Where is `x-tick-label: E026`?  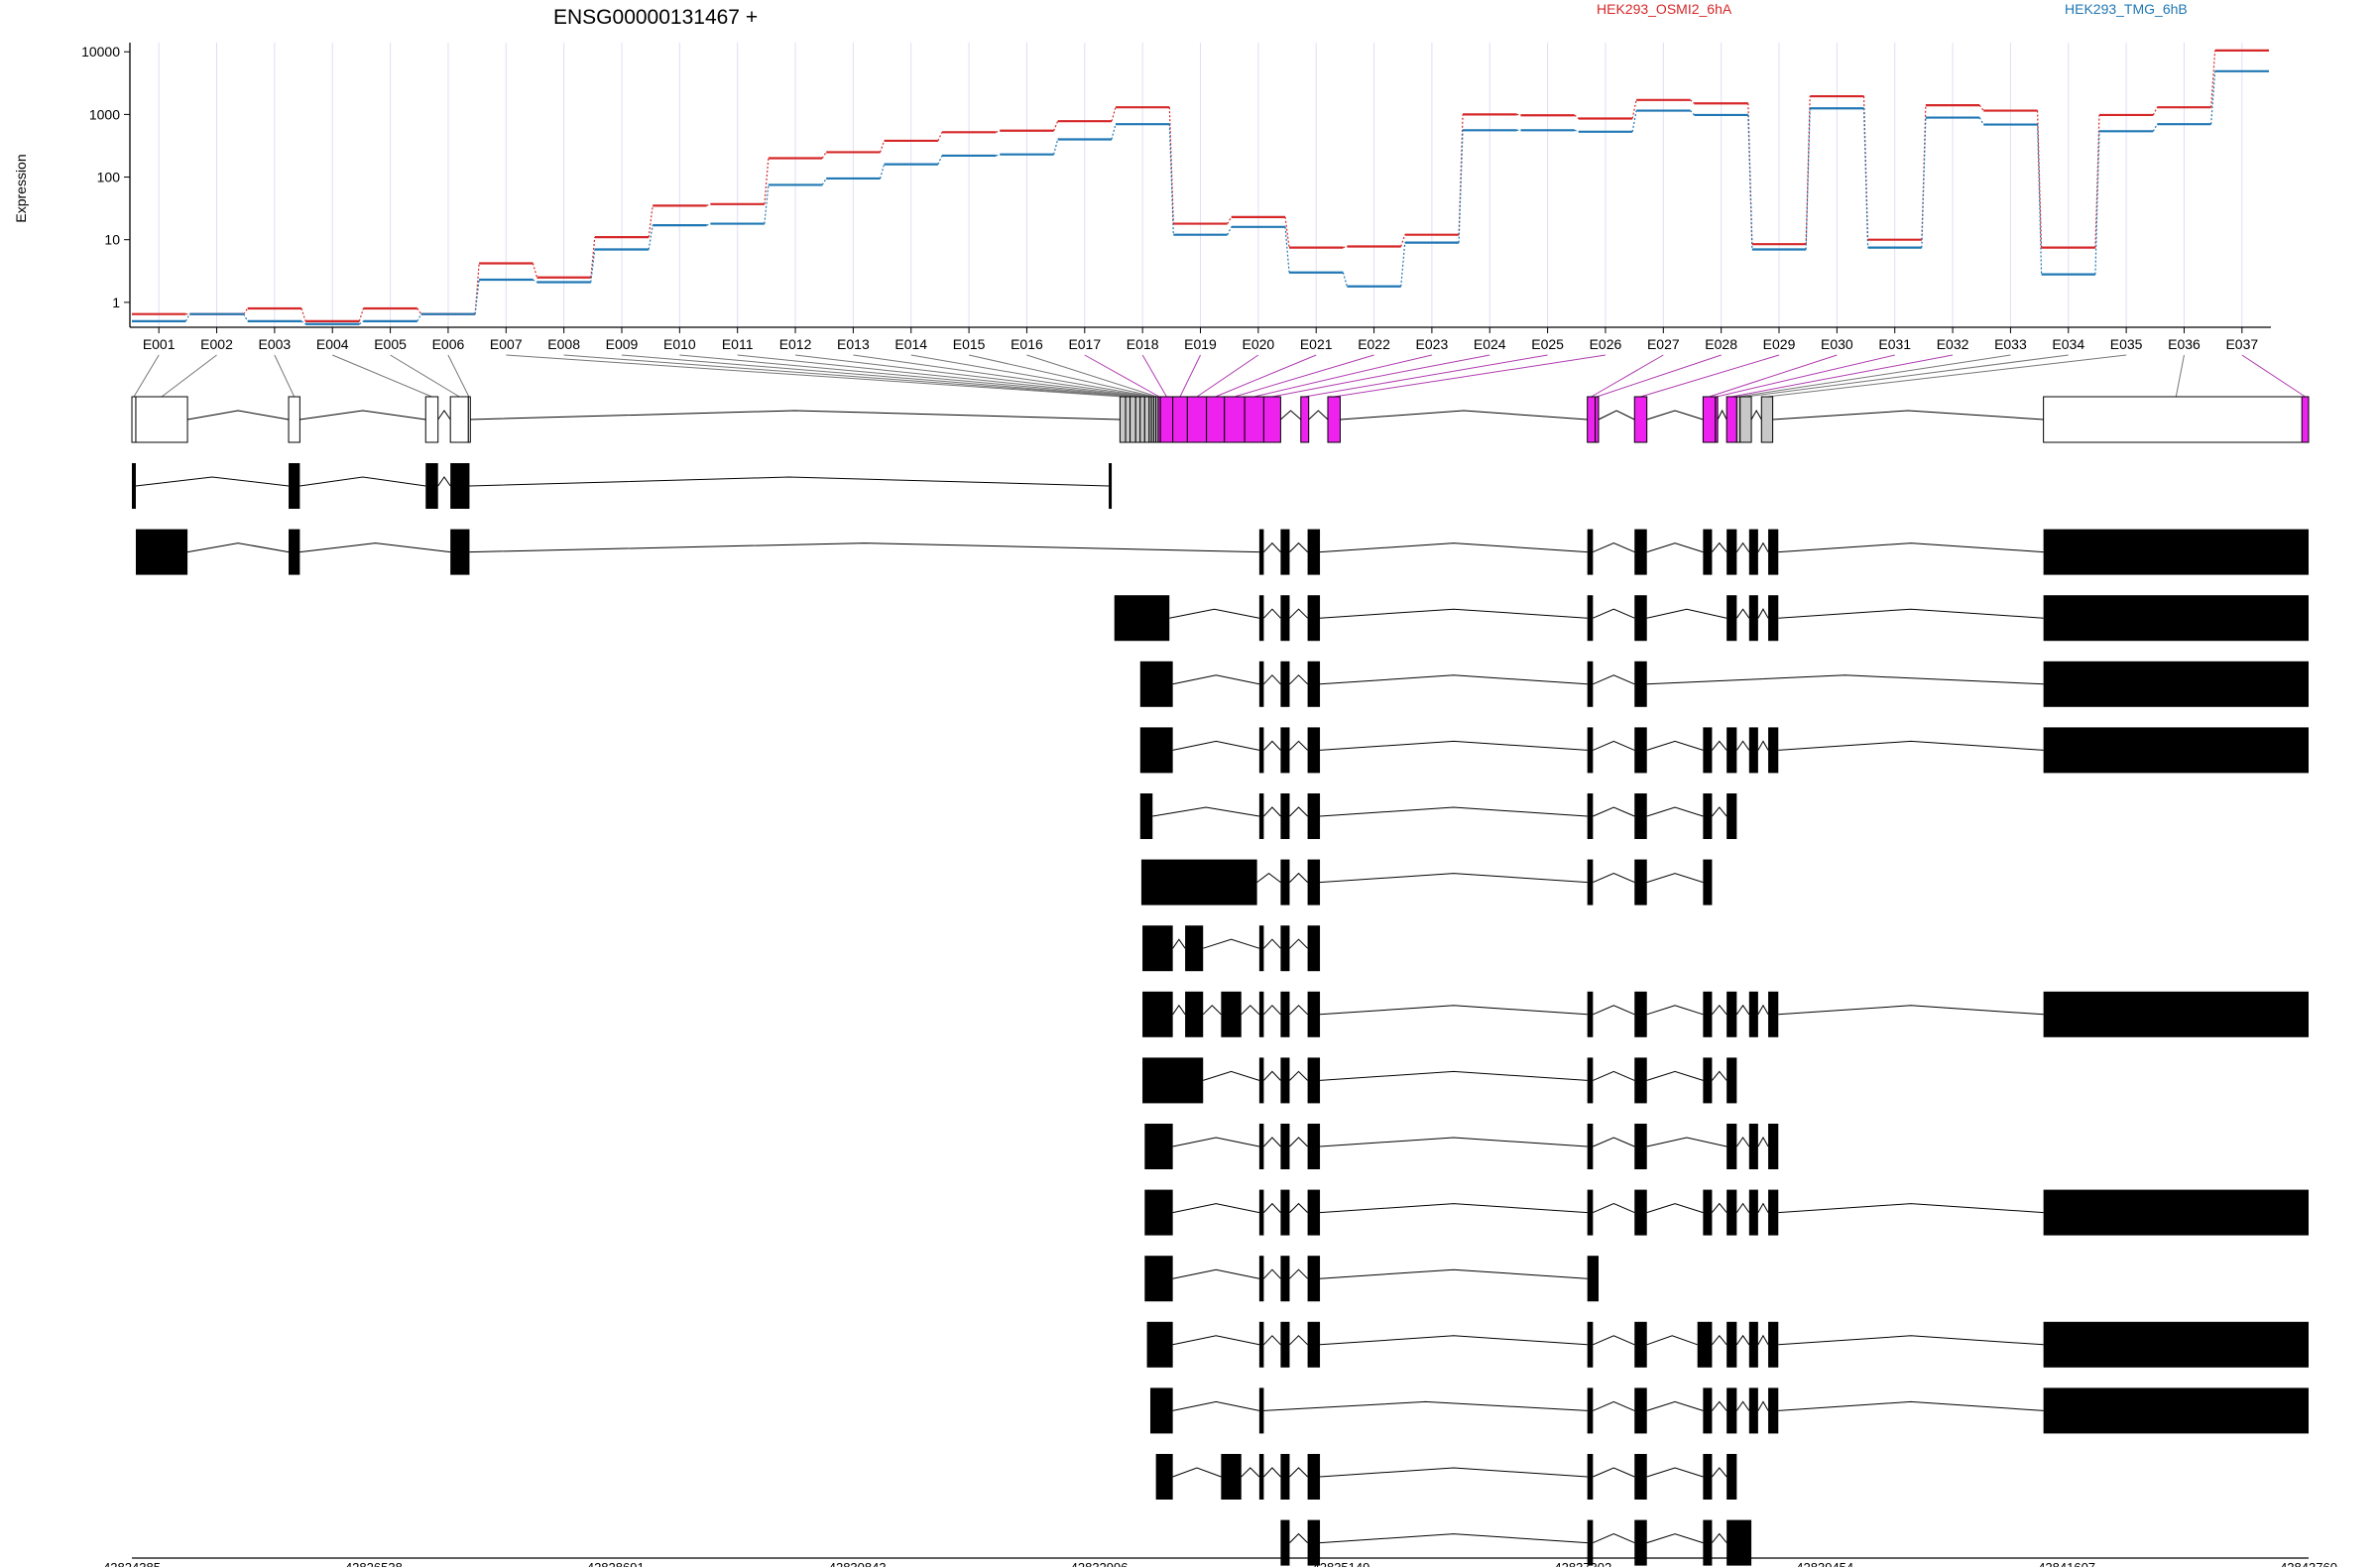 x-tick-label: E026 is located at coordinates (1606, 344).